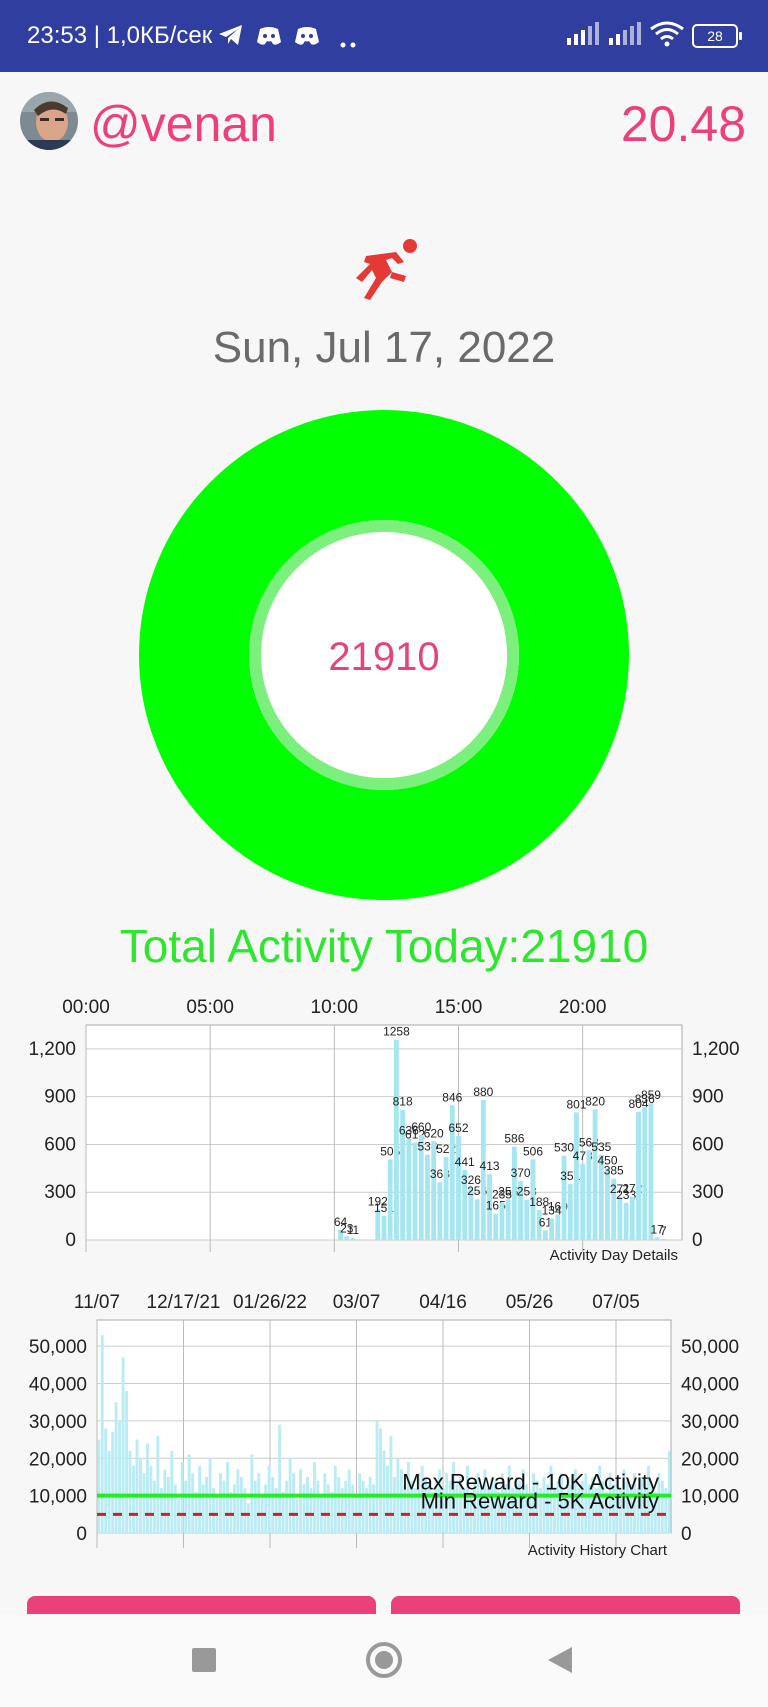 This screenshot has height=1707, width=768. I want to click on day-bar-label: 620, so click(434, 1133).